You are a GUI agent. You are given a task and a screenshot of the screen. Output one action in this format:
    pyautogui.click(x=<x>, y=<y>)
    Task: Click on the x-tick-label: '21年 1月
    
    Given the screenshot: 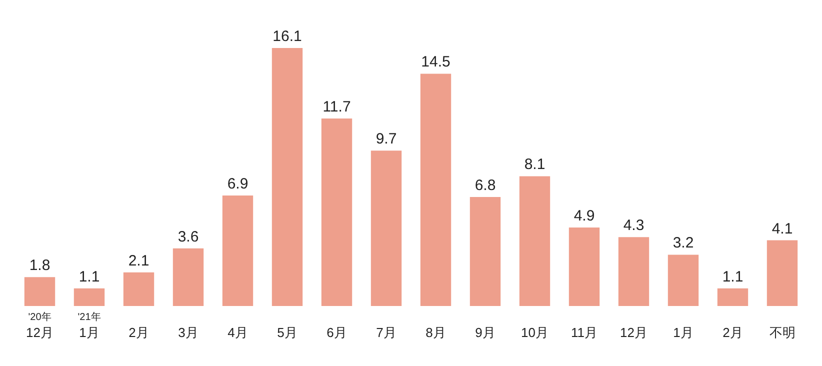 What is the action you would take?
    pyautogui.click(x=89, y=325)
    